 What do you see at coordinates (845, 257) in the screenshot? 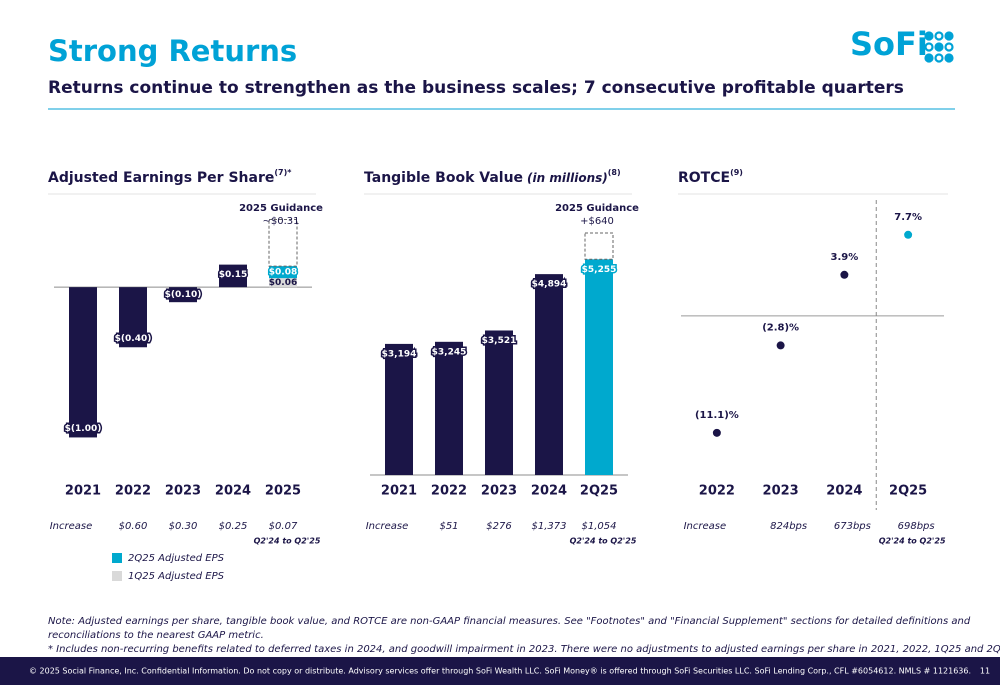
I see `data-label: 3.9%` at bounding box center [845, 257].